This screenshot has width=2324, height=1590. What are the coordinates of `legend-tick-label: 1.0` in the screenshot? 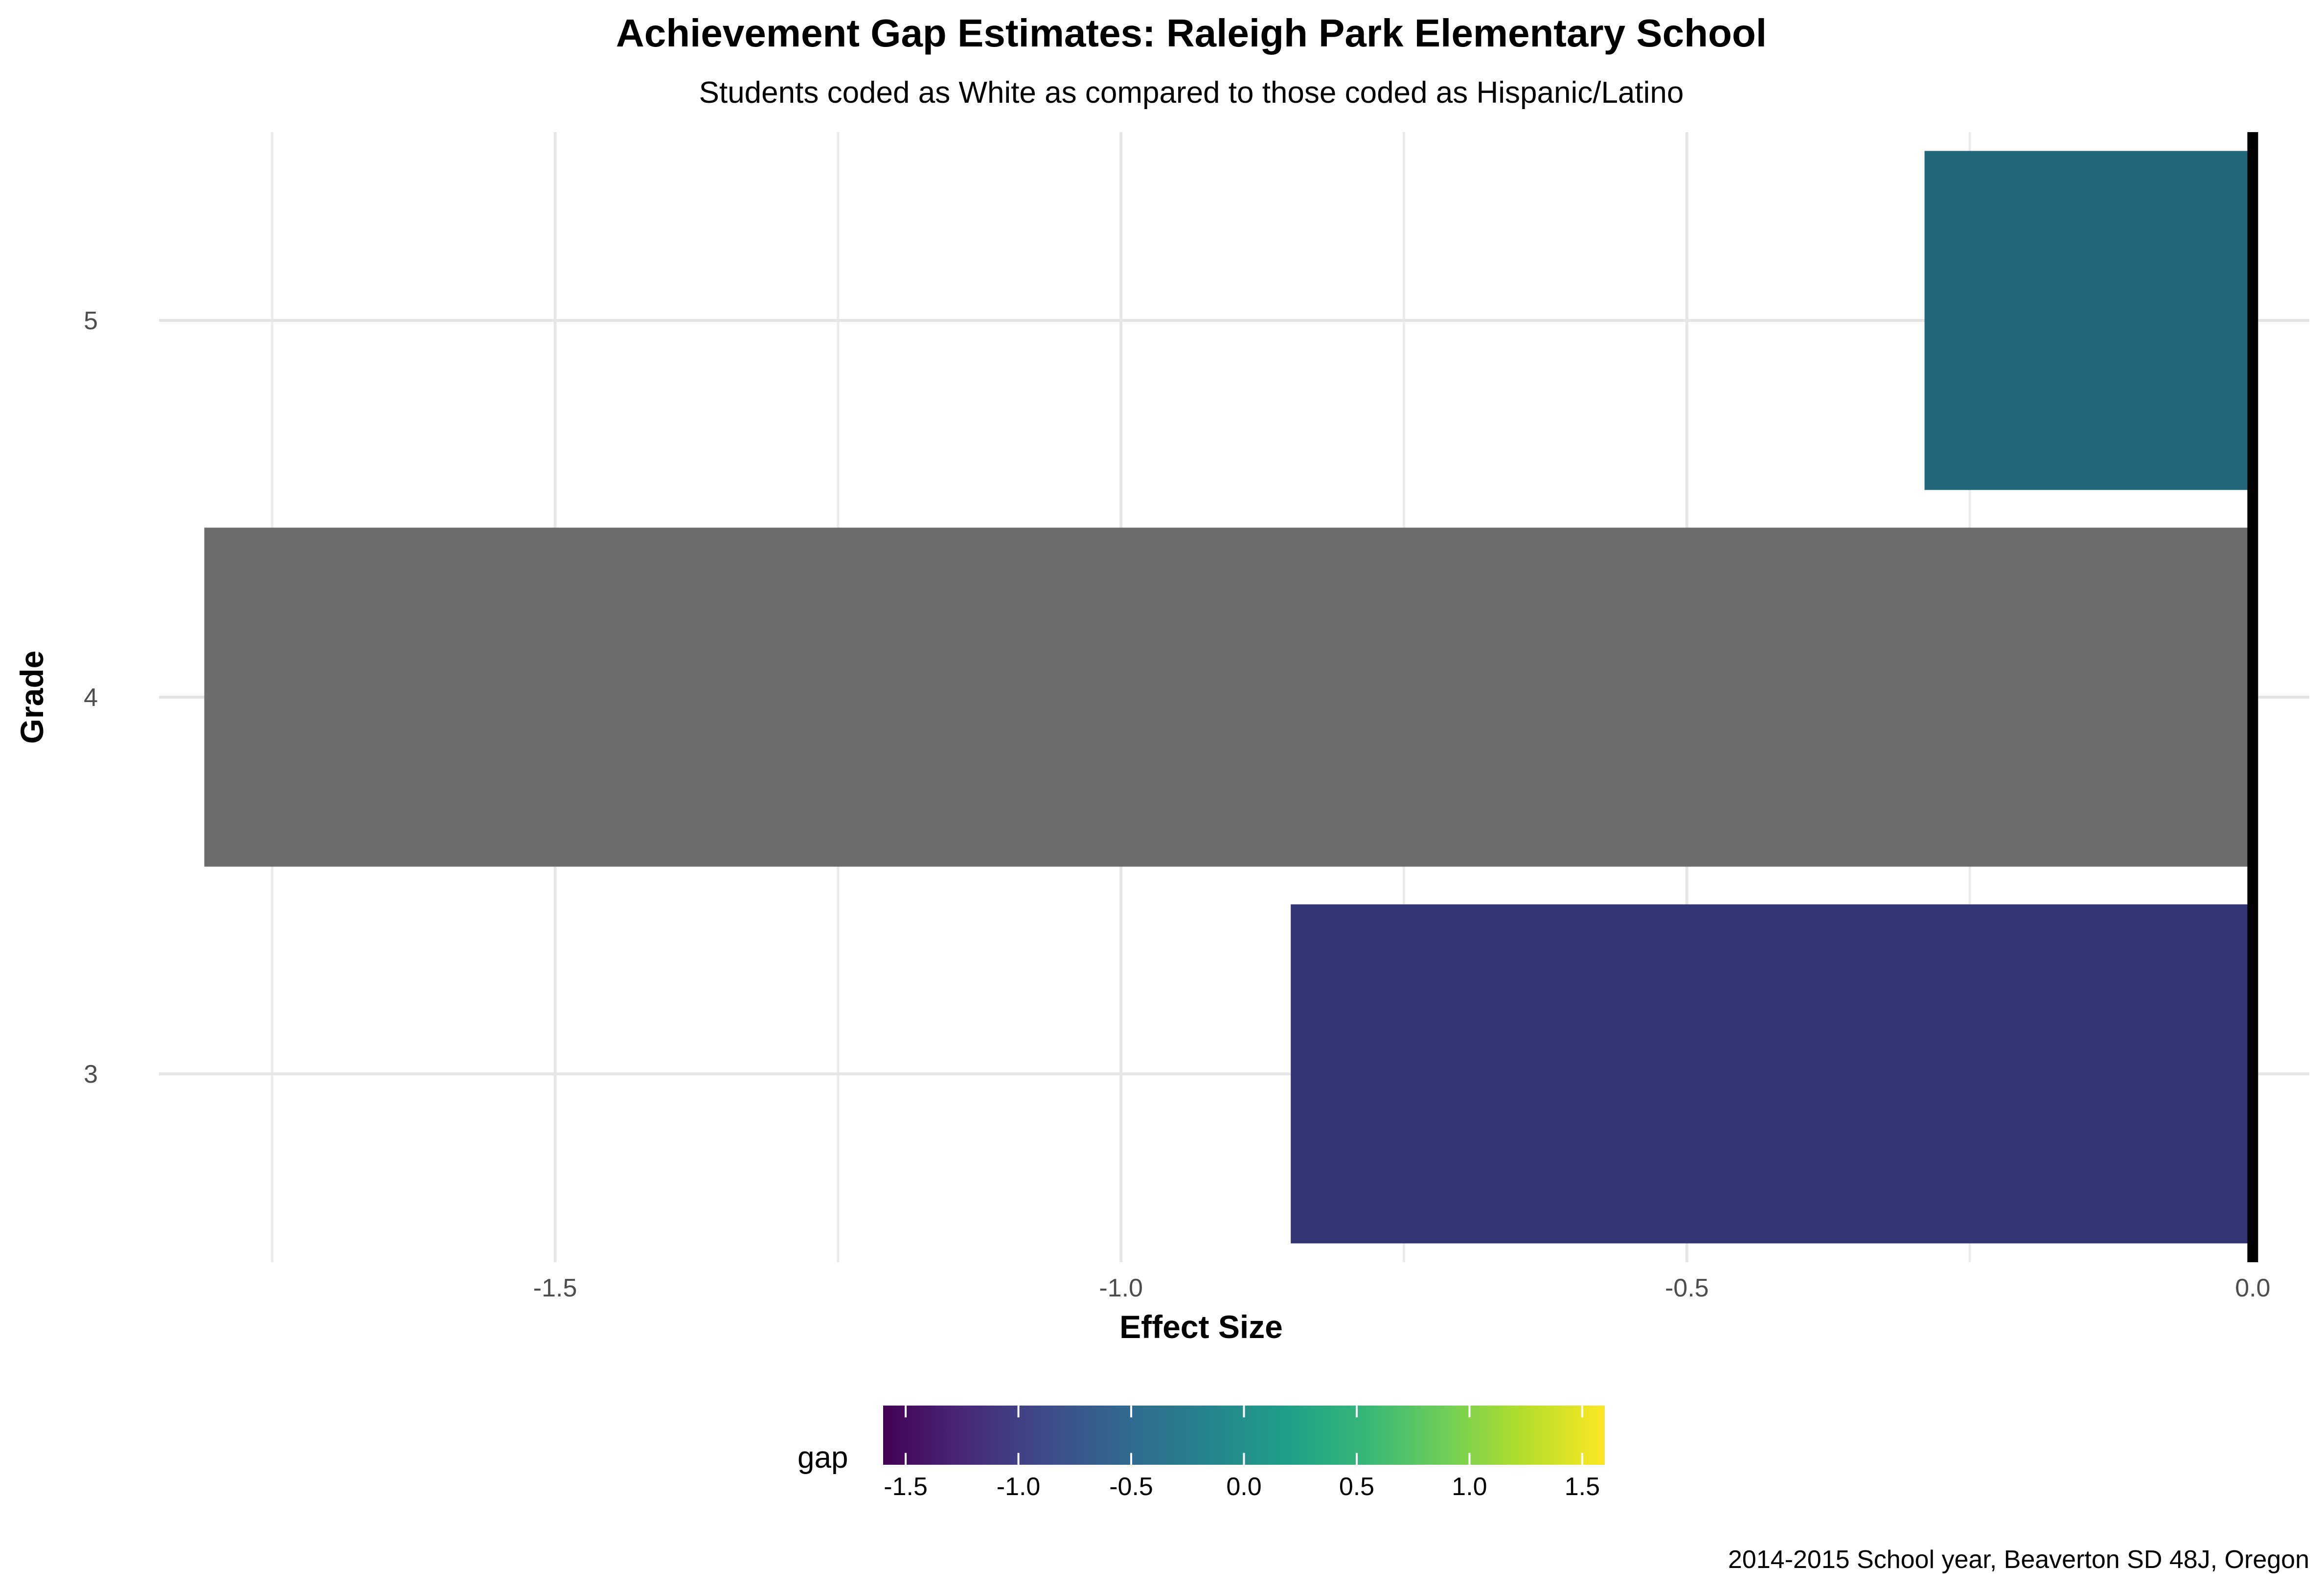 It's located at (1469, 1487).